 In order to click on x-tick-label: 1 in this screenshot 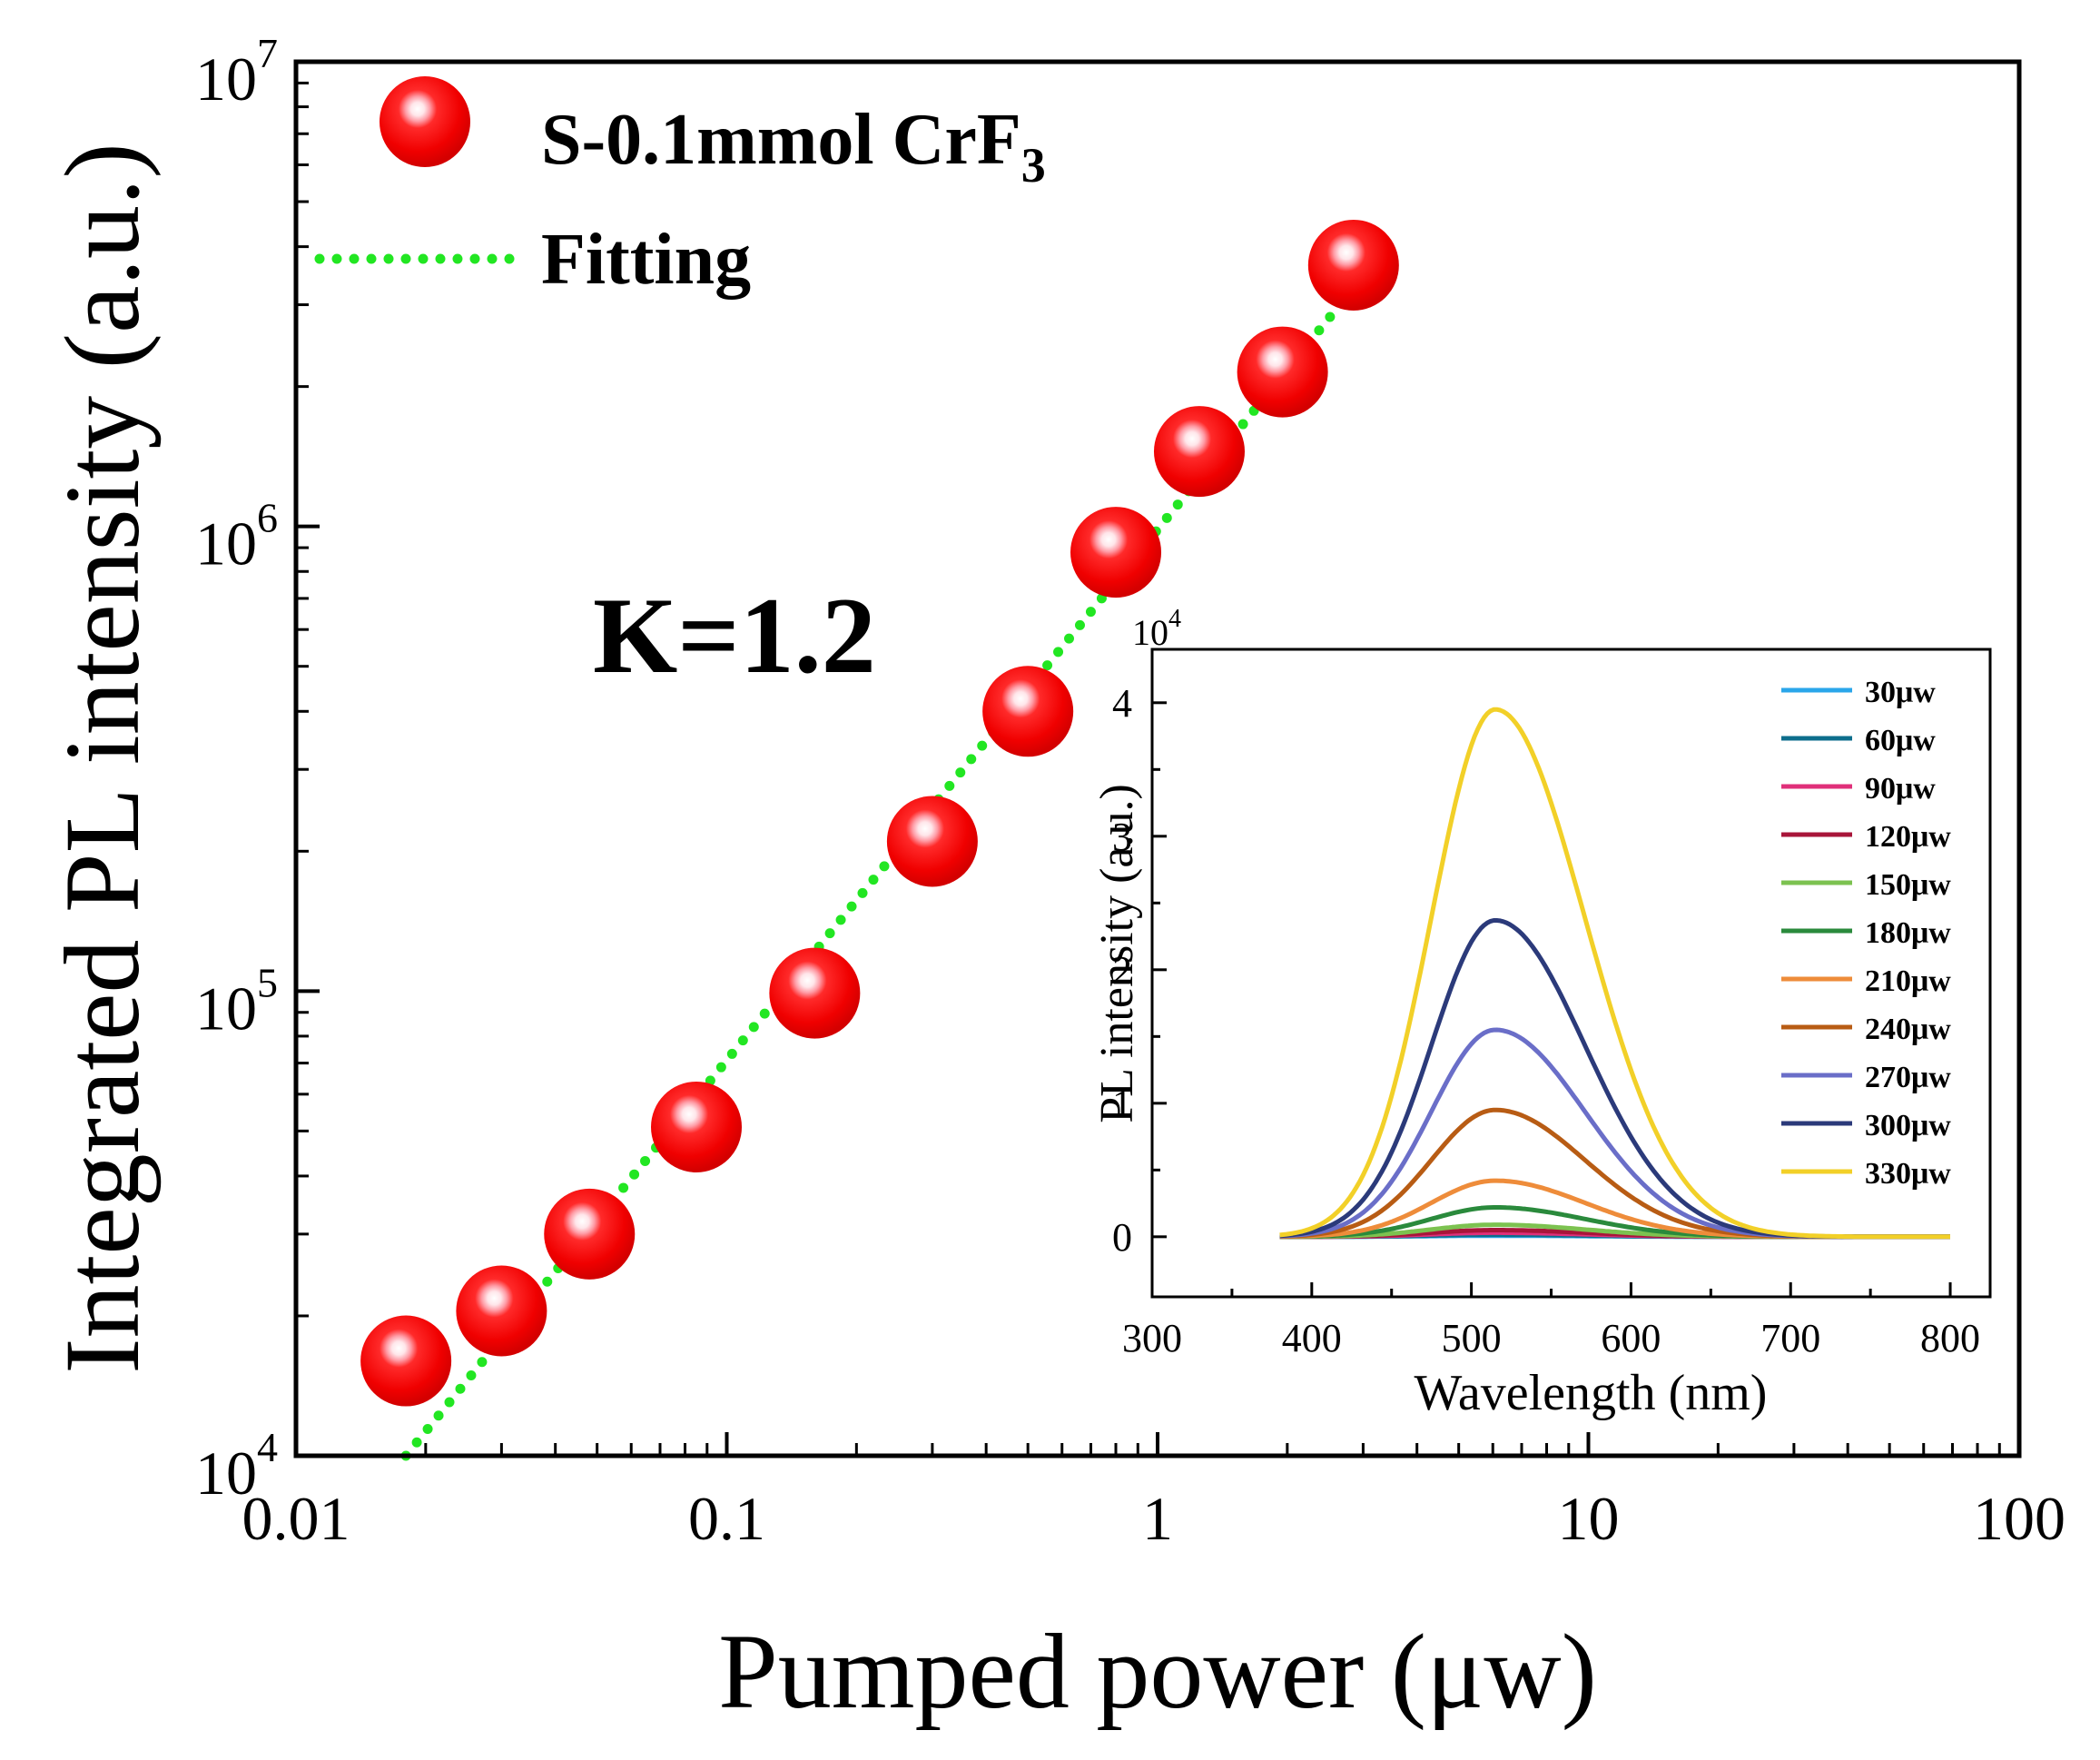, I will do `click(1157, 1518)`.